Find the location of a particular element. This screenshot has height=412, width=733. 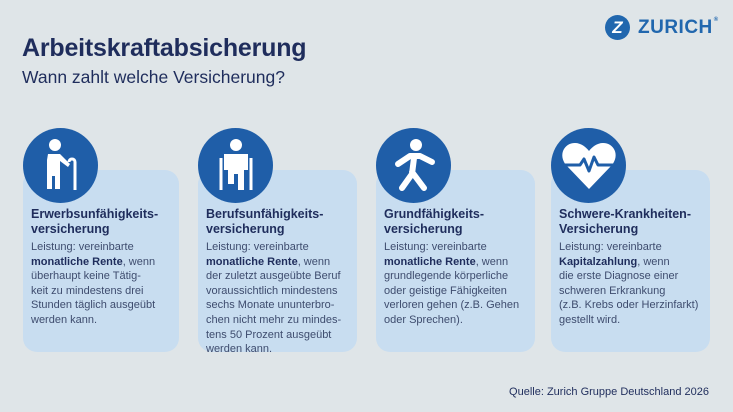

text-segment: überhaupt keine Tätig- is located at coordinates (86, 276).